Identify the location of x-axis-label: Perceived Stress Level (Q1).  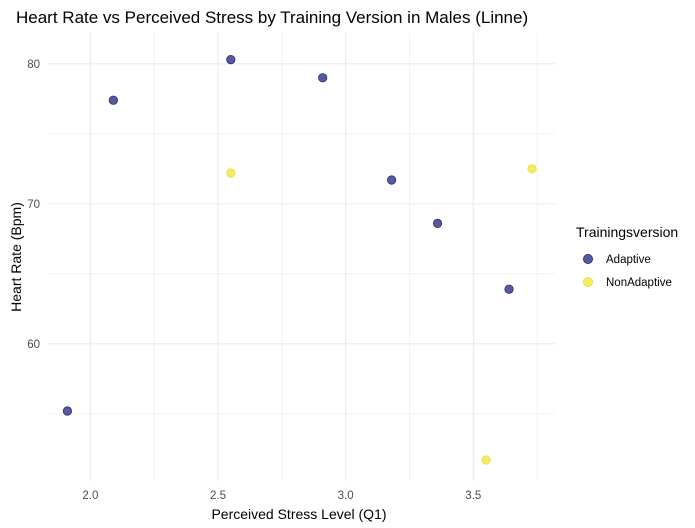
(298, 514).